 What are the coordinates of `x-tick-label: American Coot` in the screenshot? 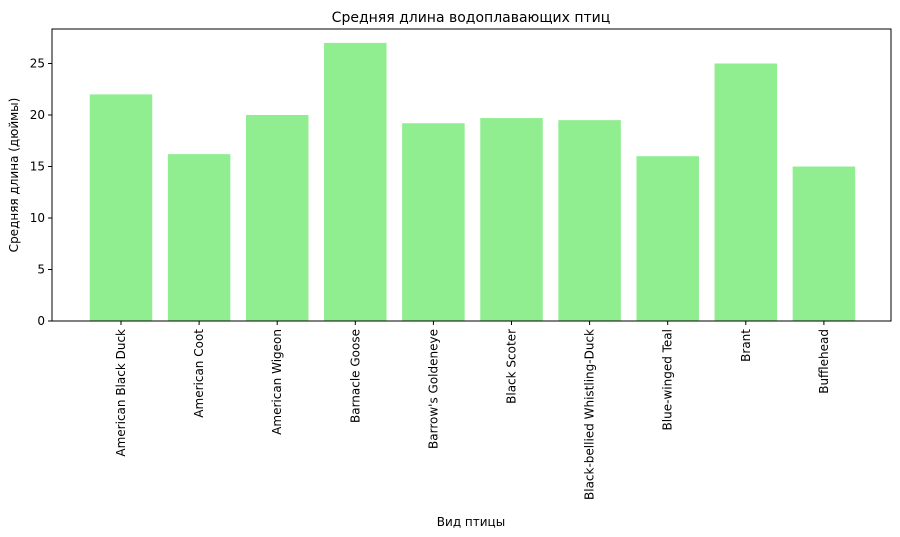 It's located at (199, 373).